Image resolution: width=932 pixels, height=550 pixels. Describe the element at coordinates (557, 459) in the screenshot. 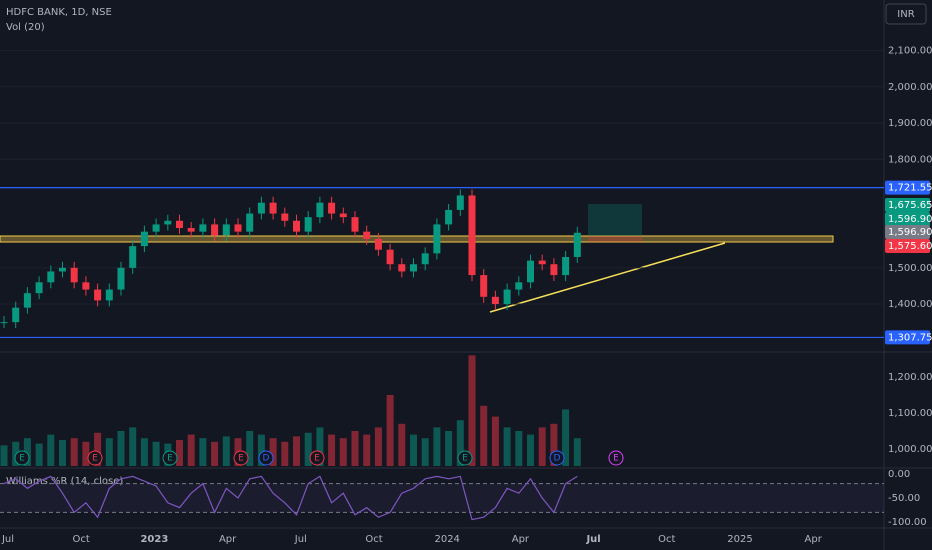

I see `event-label: D` at that location.